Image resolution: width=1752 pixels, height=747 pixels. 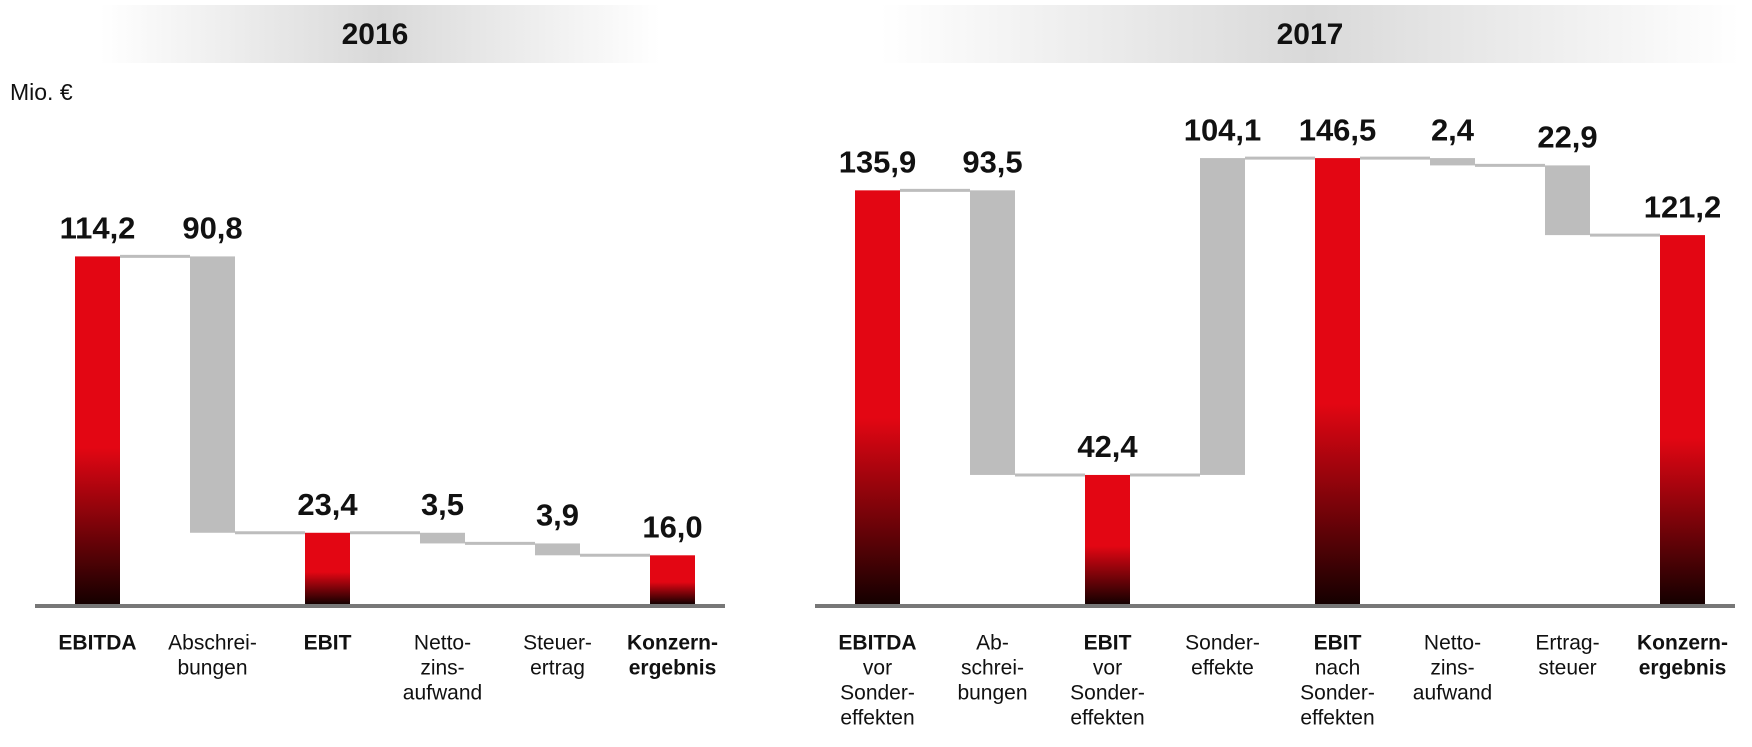 I want to click on x-tick-label: steuer, so click(x=1567, y=668).